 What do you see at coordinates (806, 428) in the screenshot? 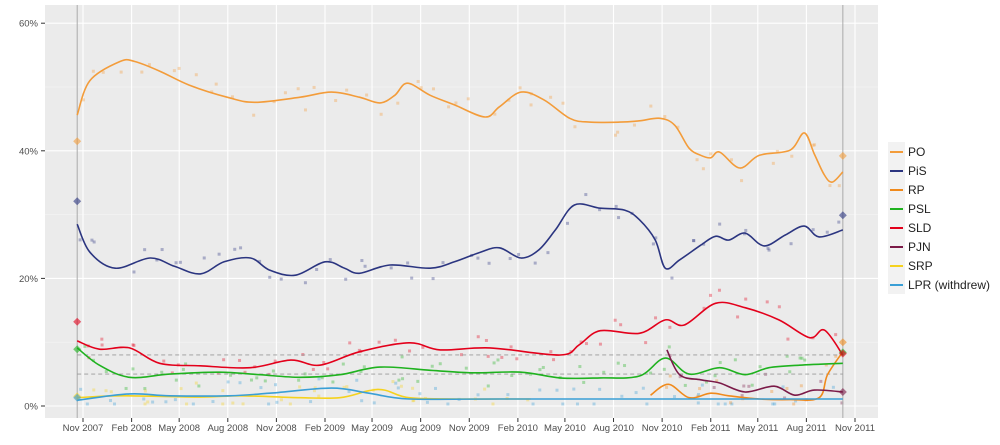
I see `x-tick-label: Aug 2011` at bounding box center [806, 428].